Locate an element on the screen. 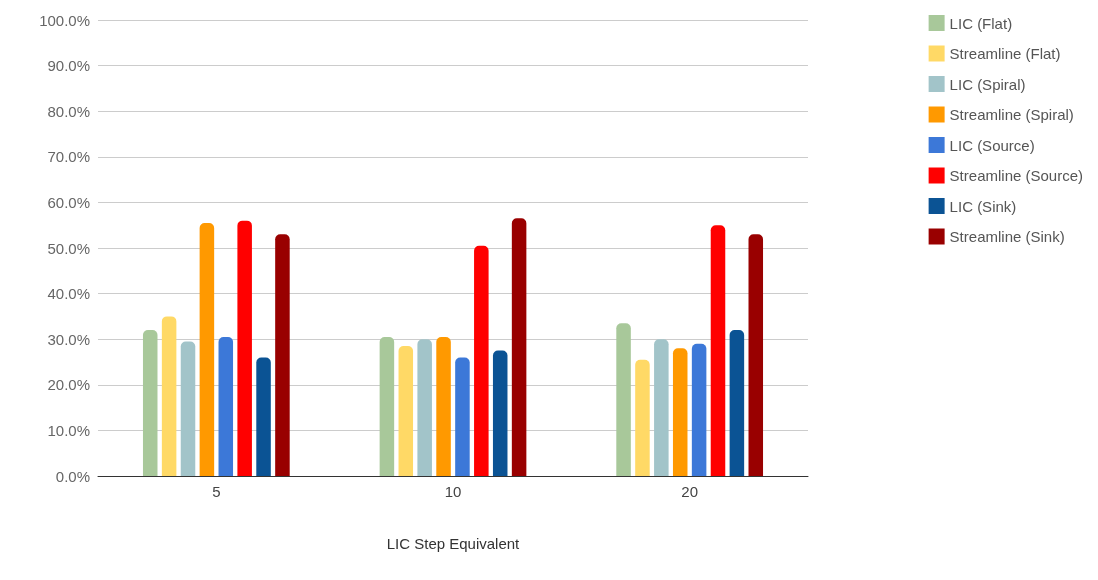 This screenshot has height=580, width=1098. y-tick-label: 20.0% is located at coordinates (68, 385).